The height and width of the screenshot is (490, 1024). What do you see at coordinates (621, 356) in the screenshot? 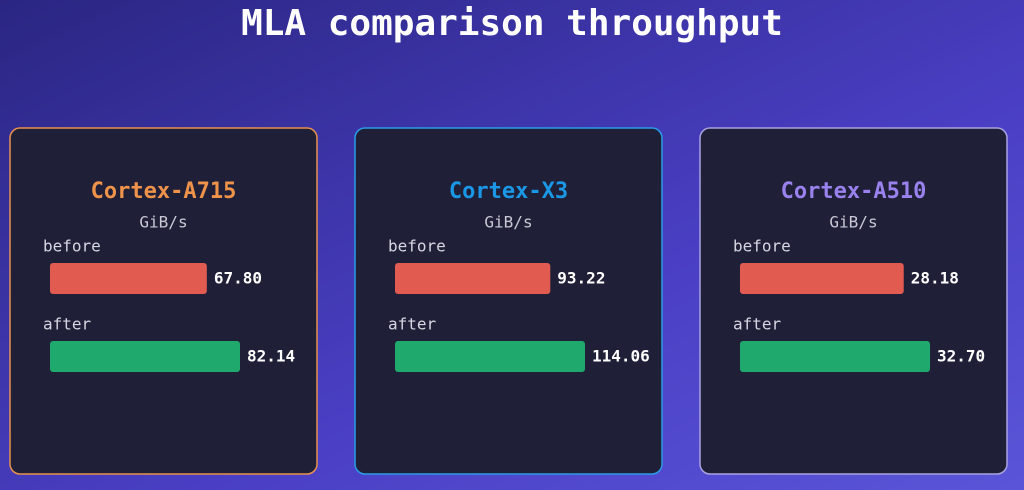
I see `value-label: 114.06` at bounding box center [621, 356].